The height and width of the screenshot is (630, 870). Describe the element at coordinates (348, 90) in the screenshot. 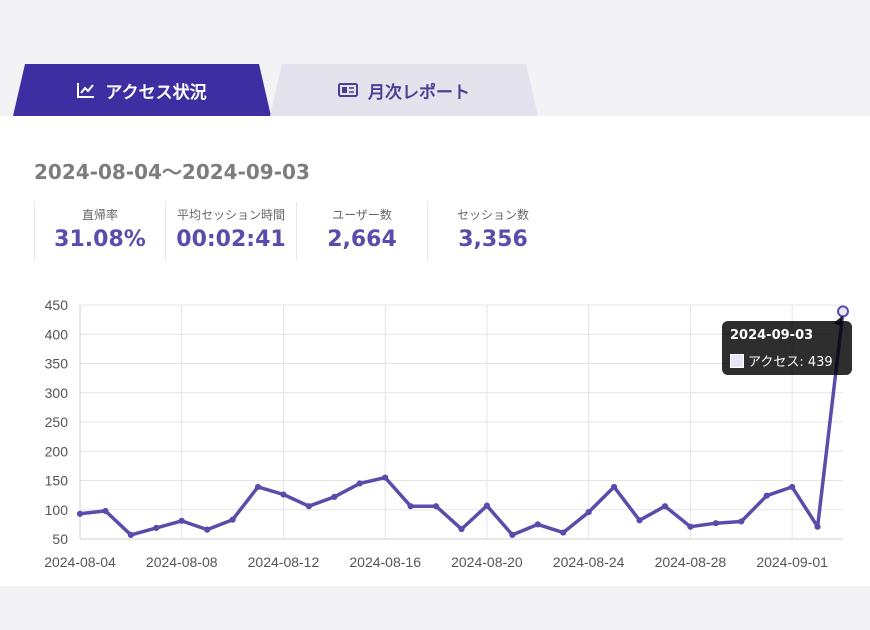

I see `newspaper-icon` at that location.